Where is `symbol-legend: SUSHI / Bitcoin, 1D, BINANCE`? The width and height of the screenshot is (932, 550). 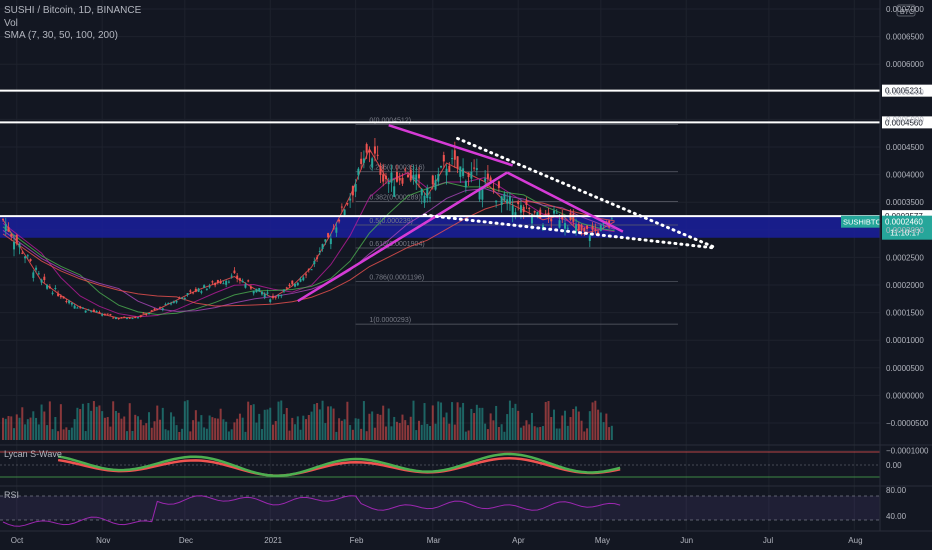
symbol-legend: SUSHI / Bitcoin, 1D, BINANCE is located at coordinates (72, 10).